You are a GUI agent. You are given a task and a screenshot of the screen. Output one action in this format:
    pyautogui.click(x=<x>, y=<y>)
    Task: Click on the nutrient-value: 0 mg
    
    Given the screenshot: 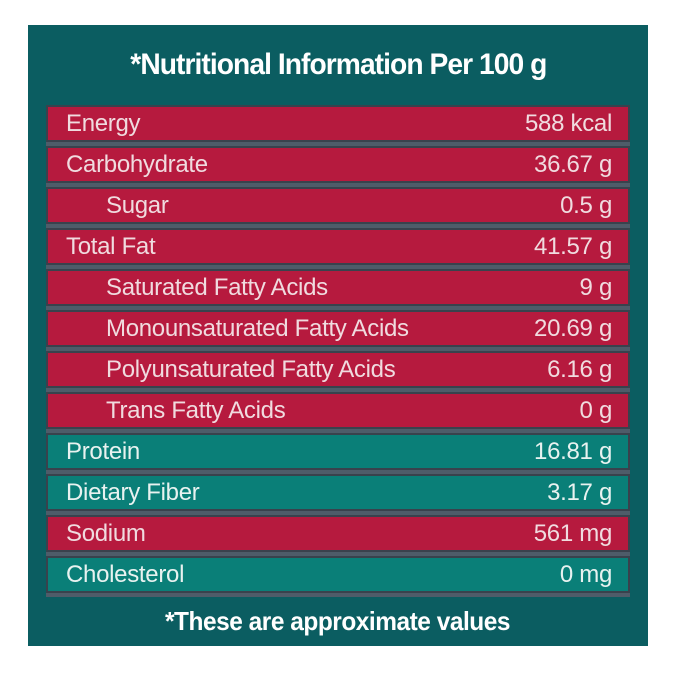 What is the action you would take?
    pyautogui.click(x=585, y=574)
    